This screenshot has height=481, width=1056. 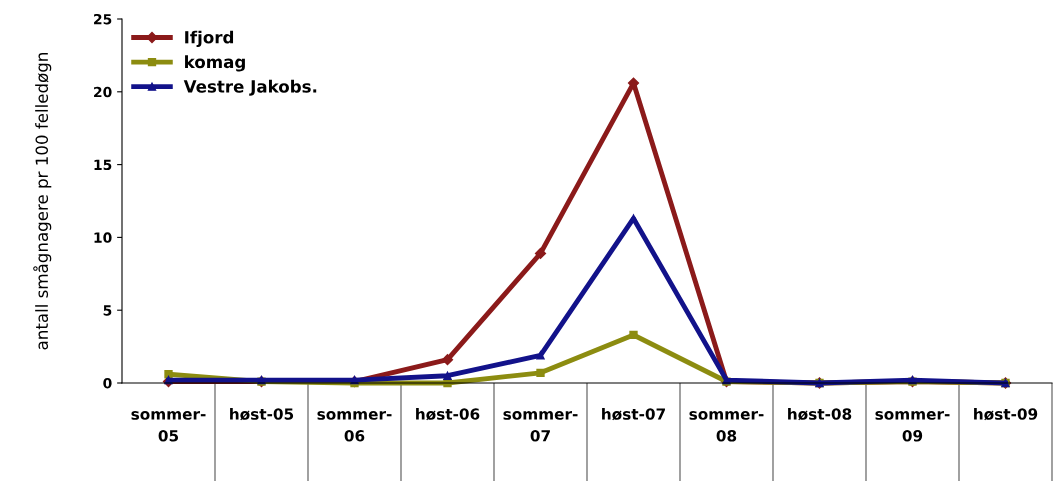 What do you see at coordinates (215, 63) in the screenshot?
I see `legend-label: komag` at bounding box center [215, 63].